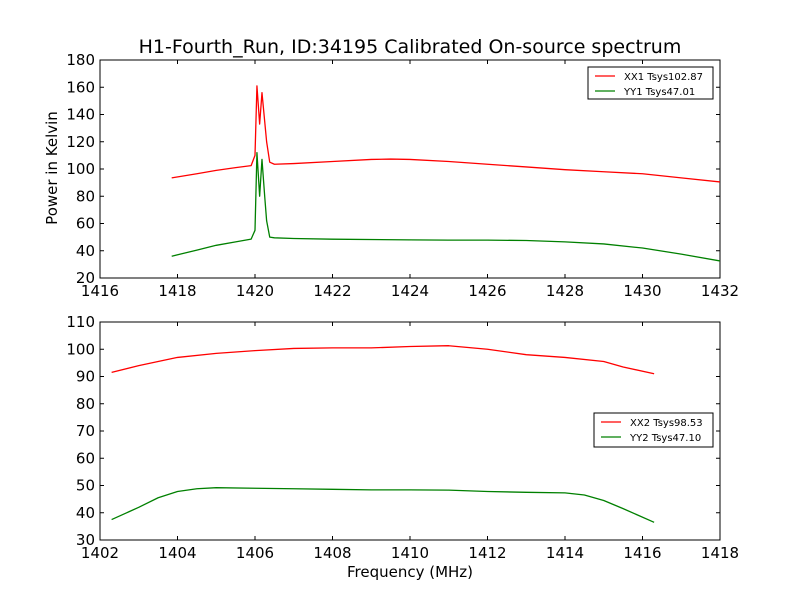  Describe the element at coordinates (410, 572) in the screenshot. I see `x-axis-label: Frequency (MHz)` at that location.